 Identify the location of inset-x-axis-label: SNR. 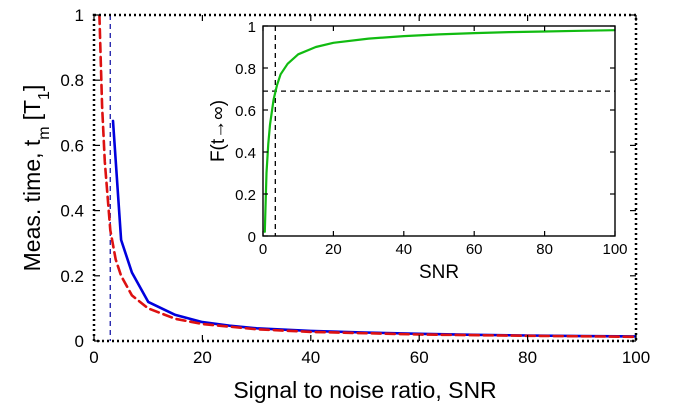
(439, 272).